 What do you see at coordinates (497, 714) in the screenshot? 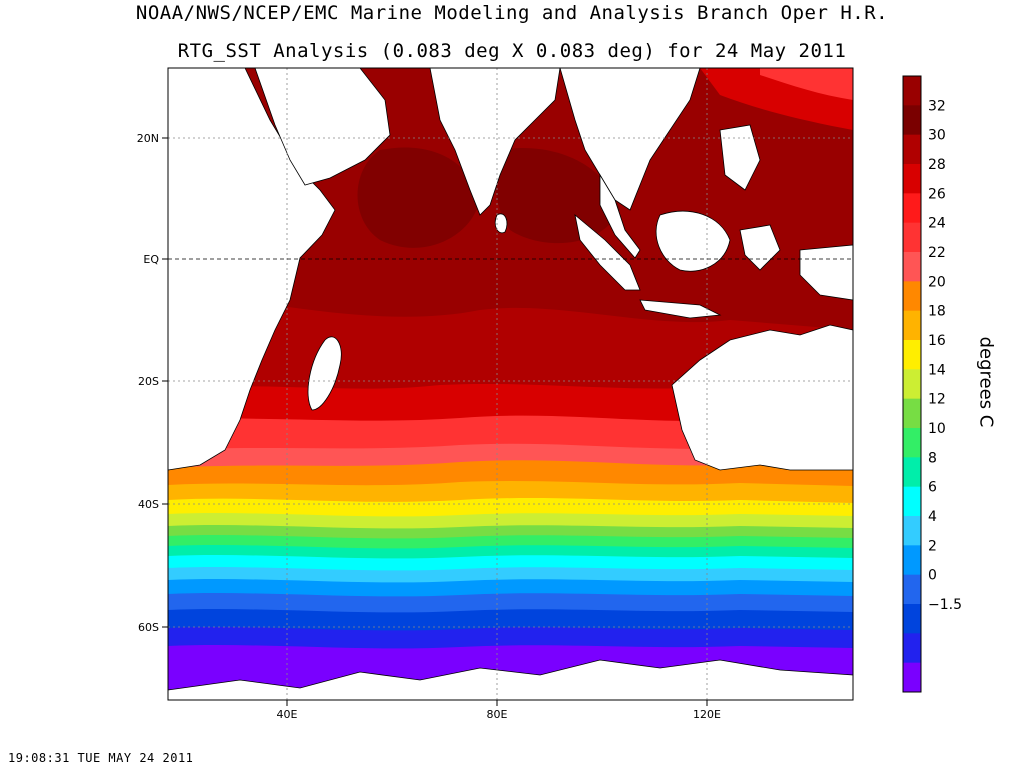
I see `lon-tick-label: 80E` at bounding box center [497, 714].